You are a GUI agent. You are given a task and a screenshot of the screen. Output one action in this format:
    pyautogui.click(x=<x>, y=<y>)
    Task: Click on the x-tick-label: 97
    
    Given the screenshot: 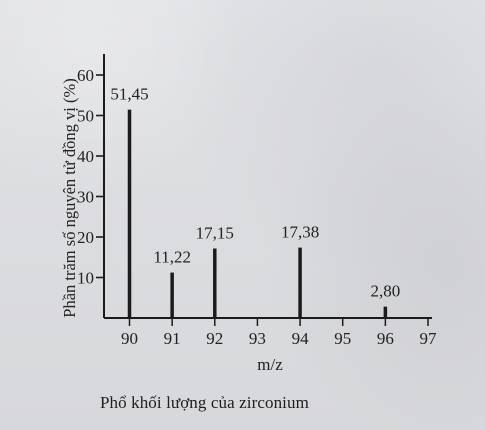 What is the action you would take?
    pyautogui.click(x=429, y=338)
    